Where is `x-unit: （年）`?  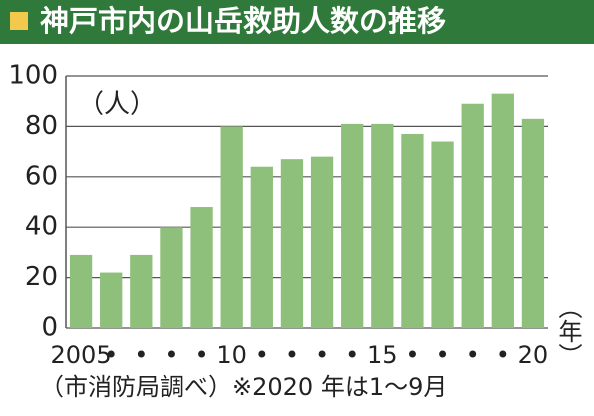
x-unit: （年） is located at coordinates (568, 331).